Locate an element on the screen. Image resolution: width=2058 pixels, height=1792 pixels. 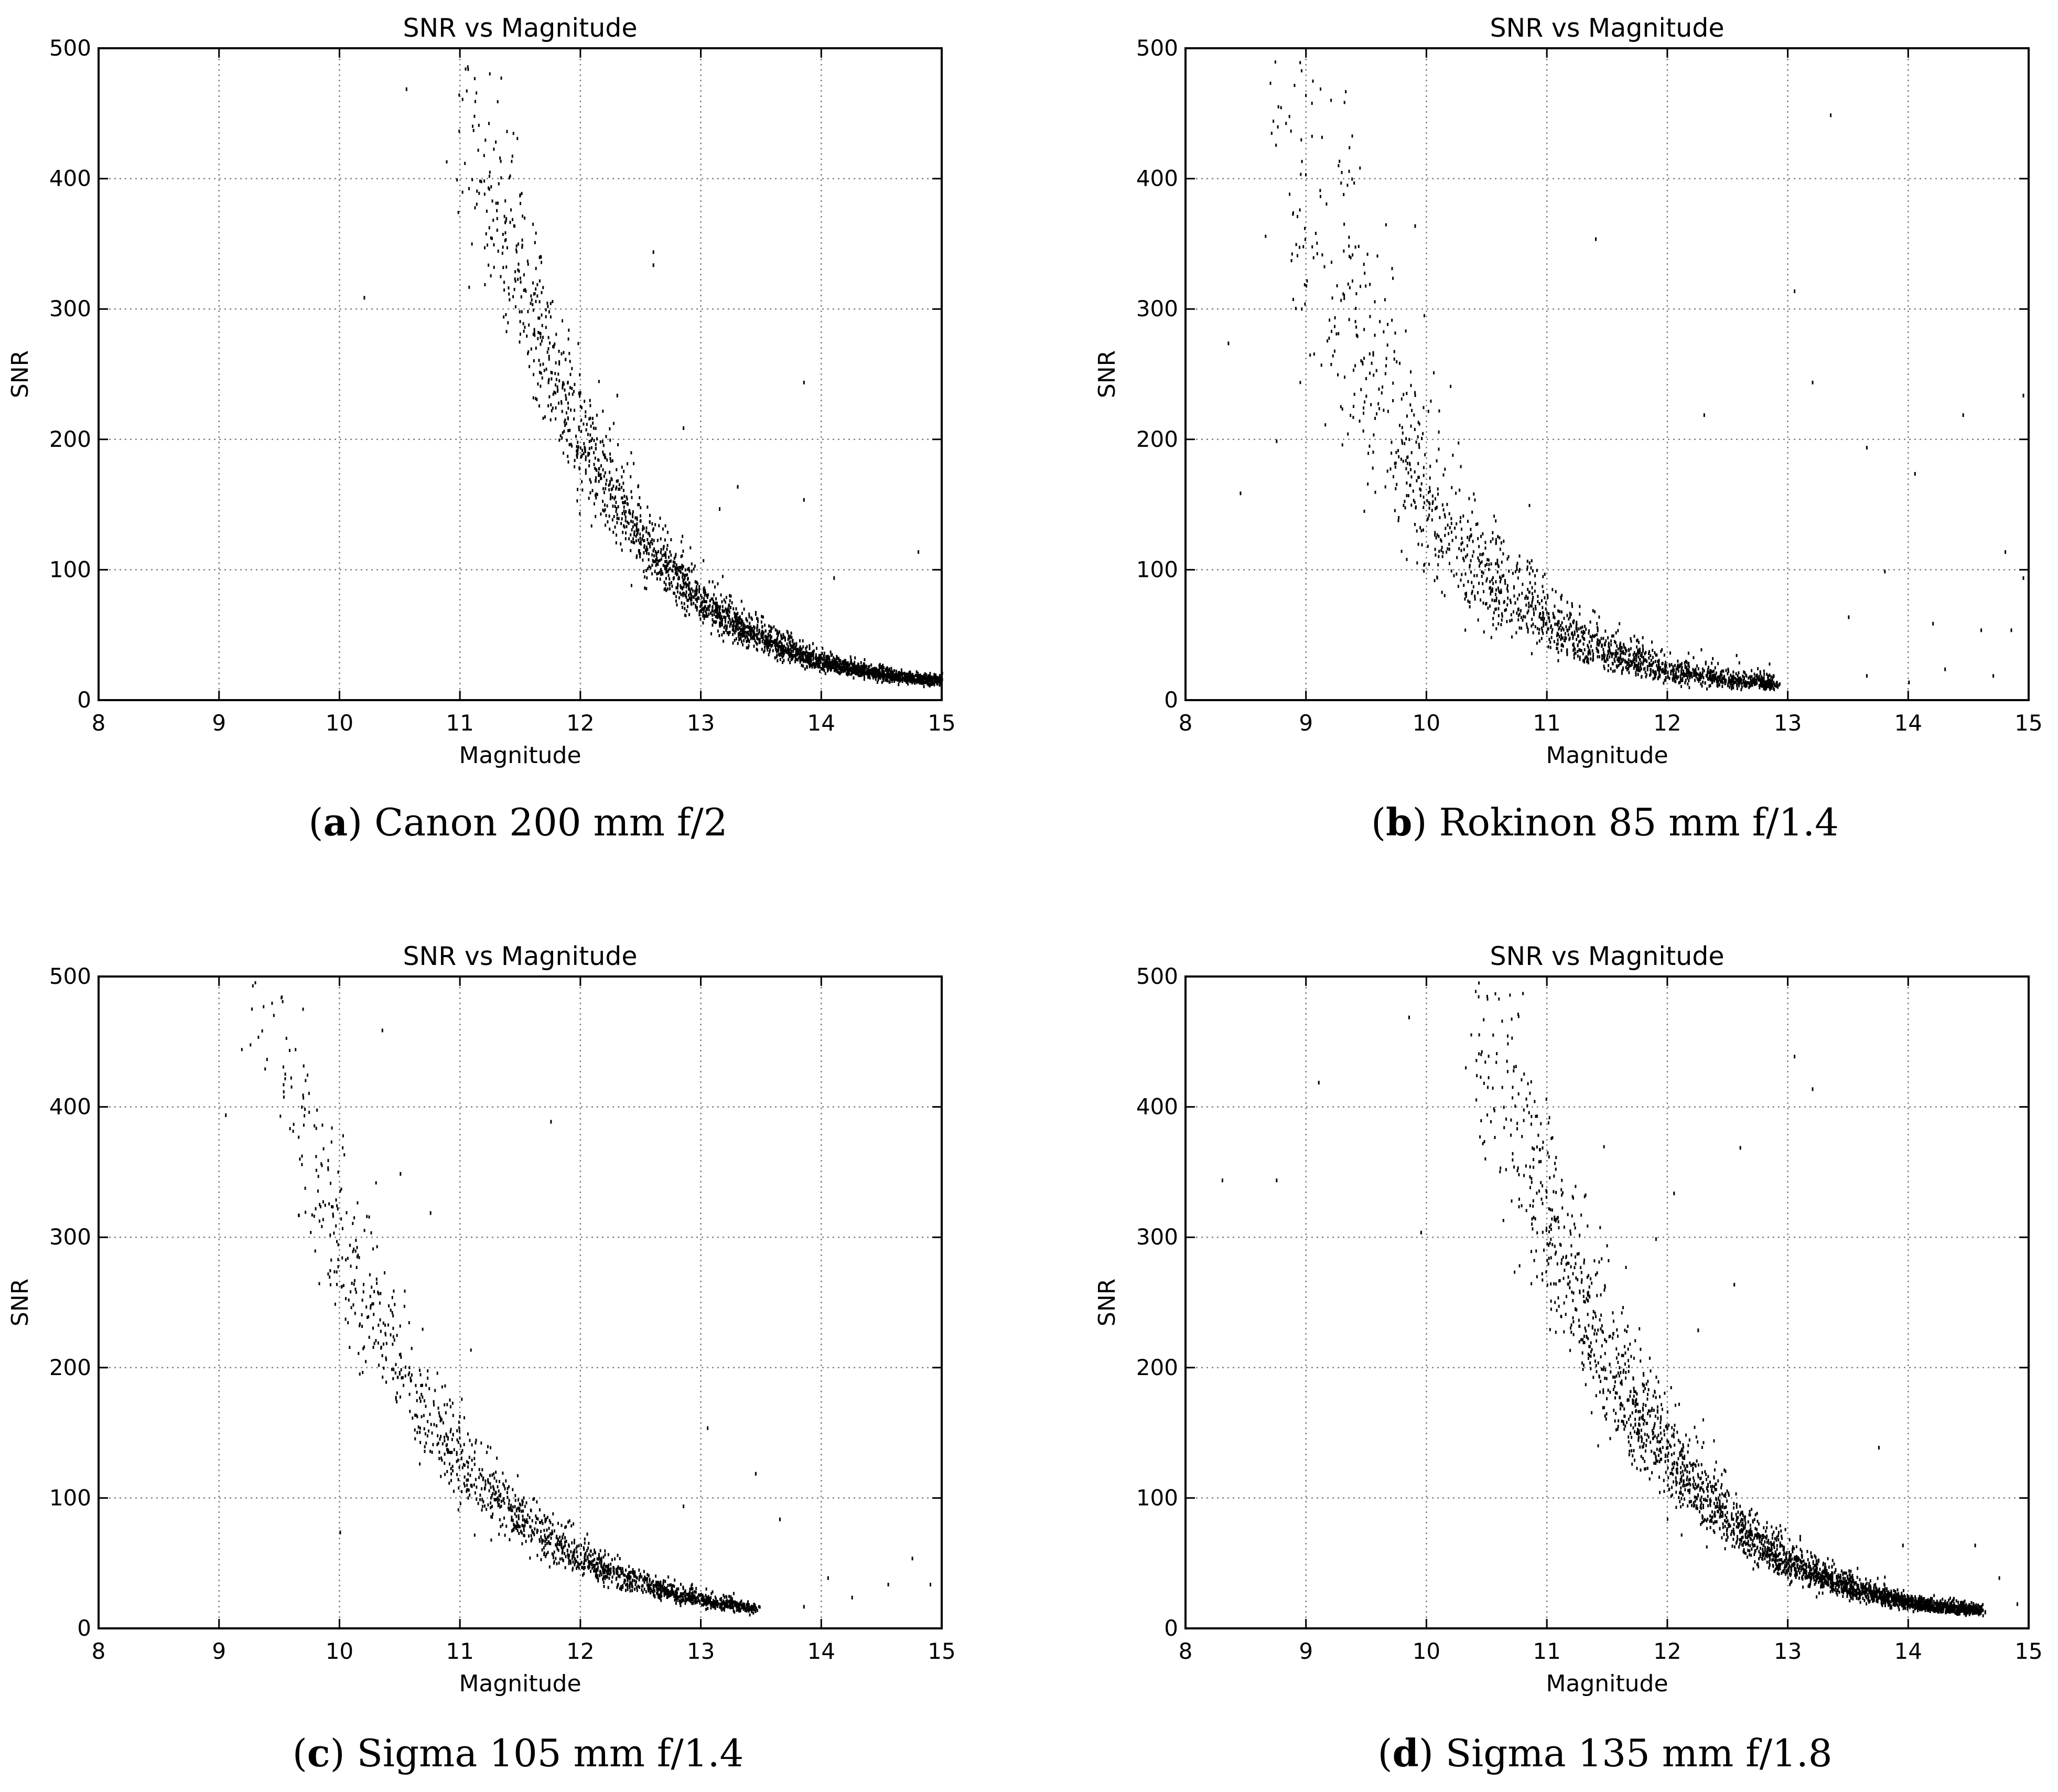
chart-a-ytick-label: 0 is located at coordinates (84, 700).